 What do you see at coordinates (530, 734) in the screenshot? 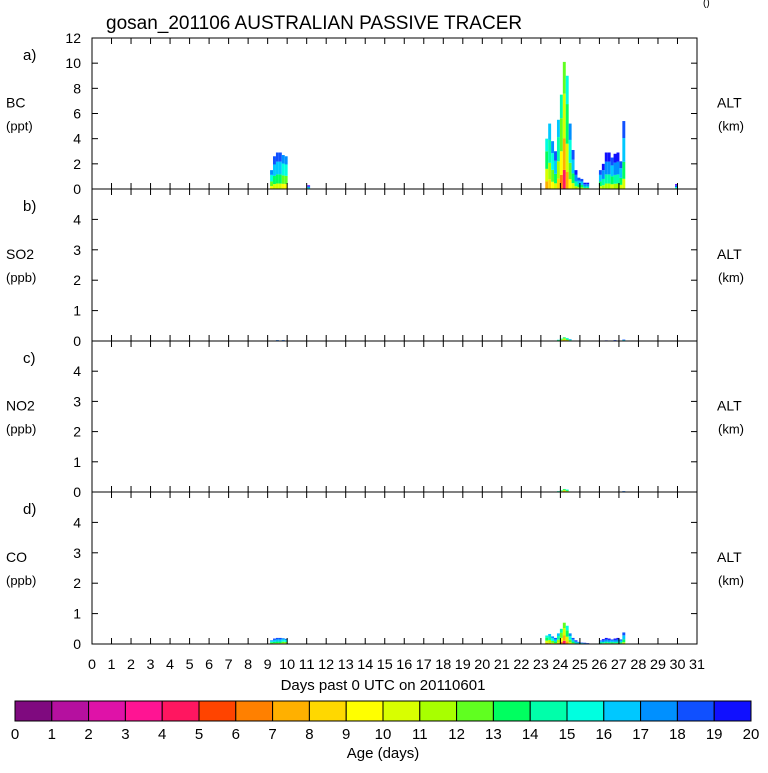
I see `colorbar-tick-label: 14` at bounding box center [530, 734].